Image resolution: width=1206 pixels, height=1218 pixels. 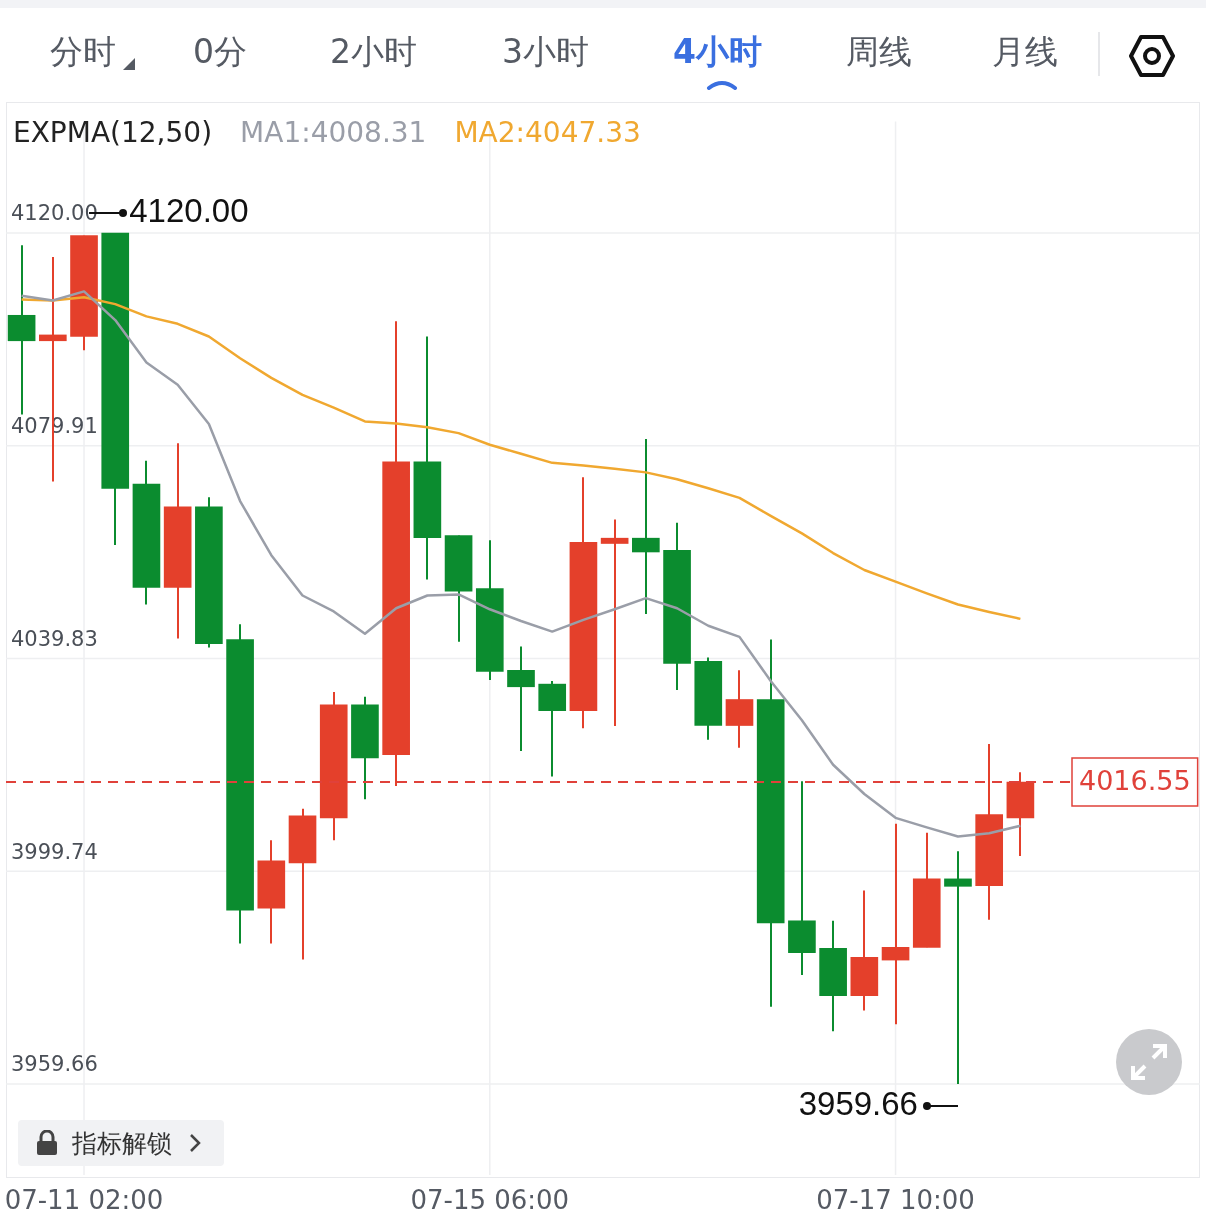 I want to click on y-tick-label: 3959.66, so click(x=54, y=1064).